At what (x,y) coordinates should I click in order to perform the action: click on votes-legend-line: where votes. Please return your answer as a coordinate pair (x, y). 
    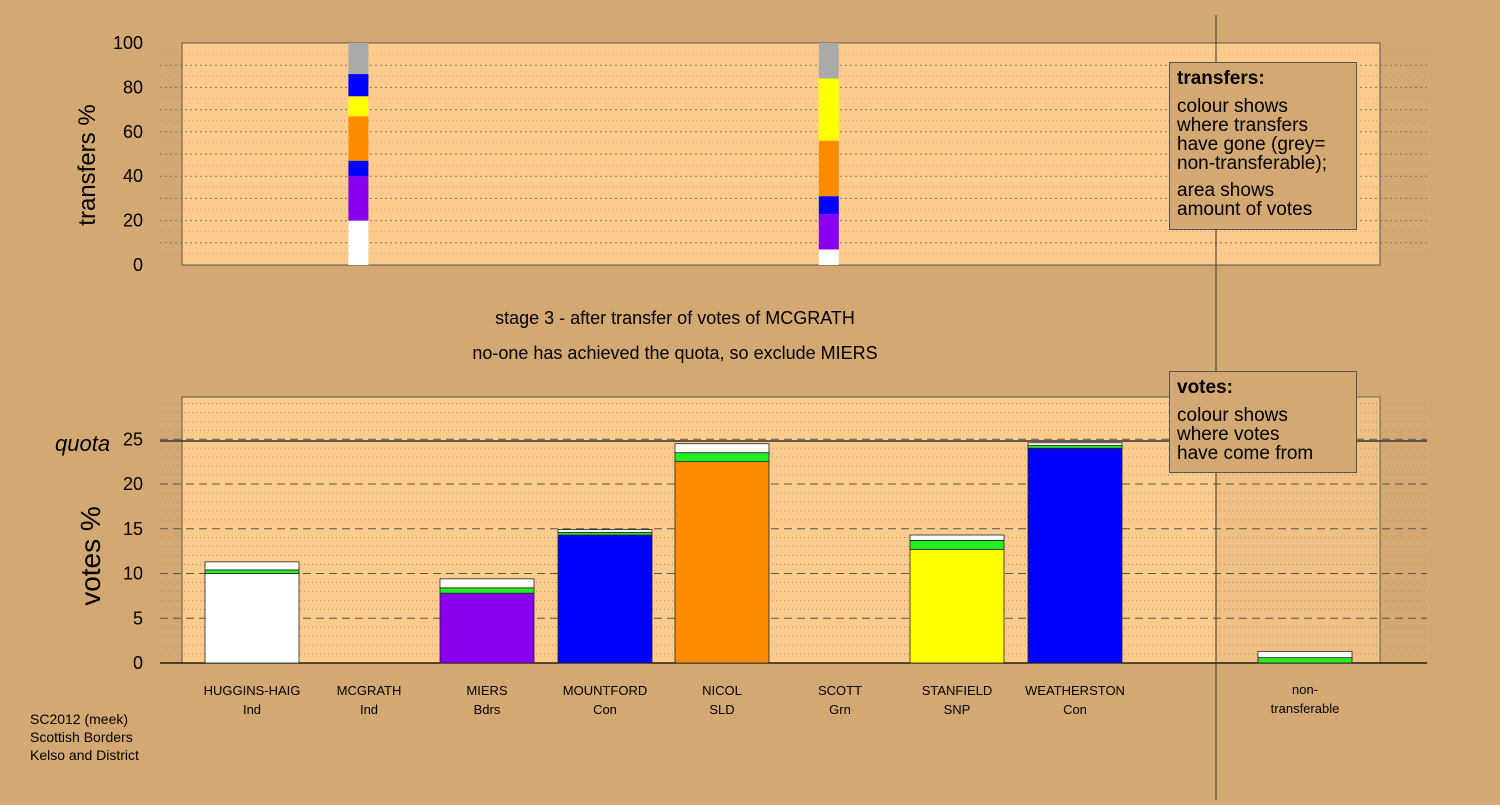
    Looking at the image, I should click on (1228, 434).